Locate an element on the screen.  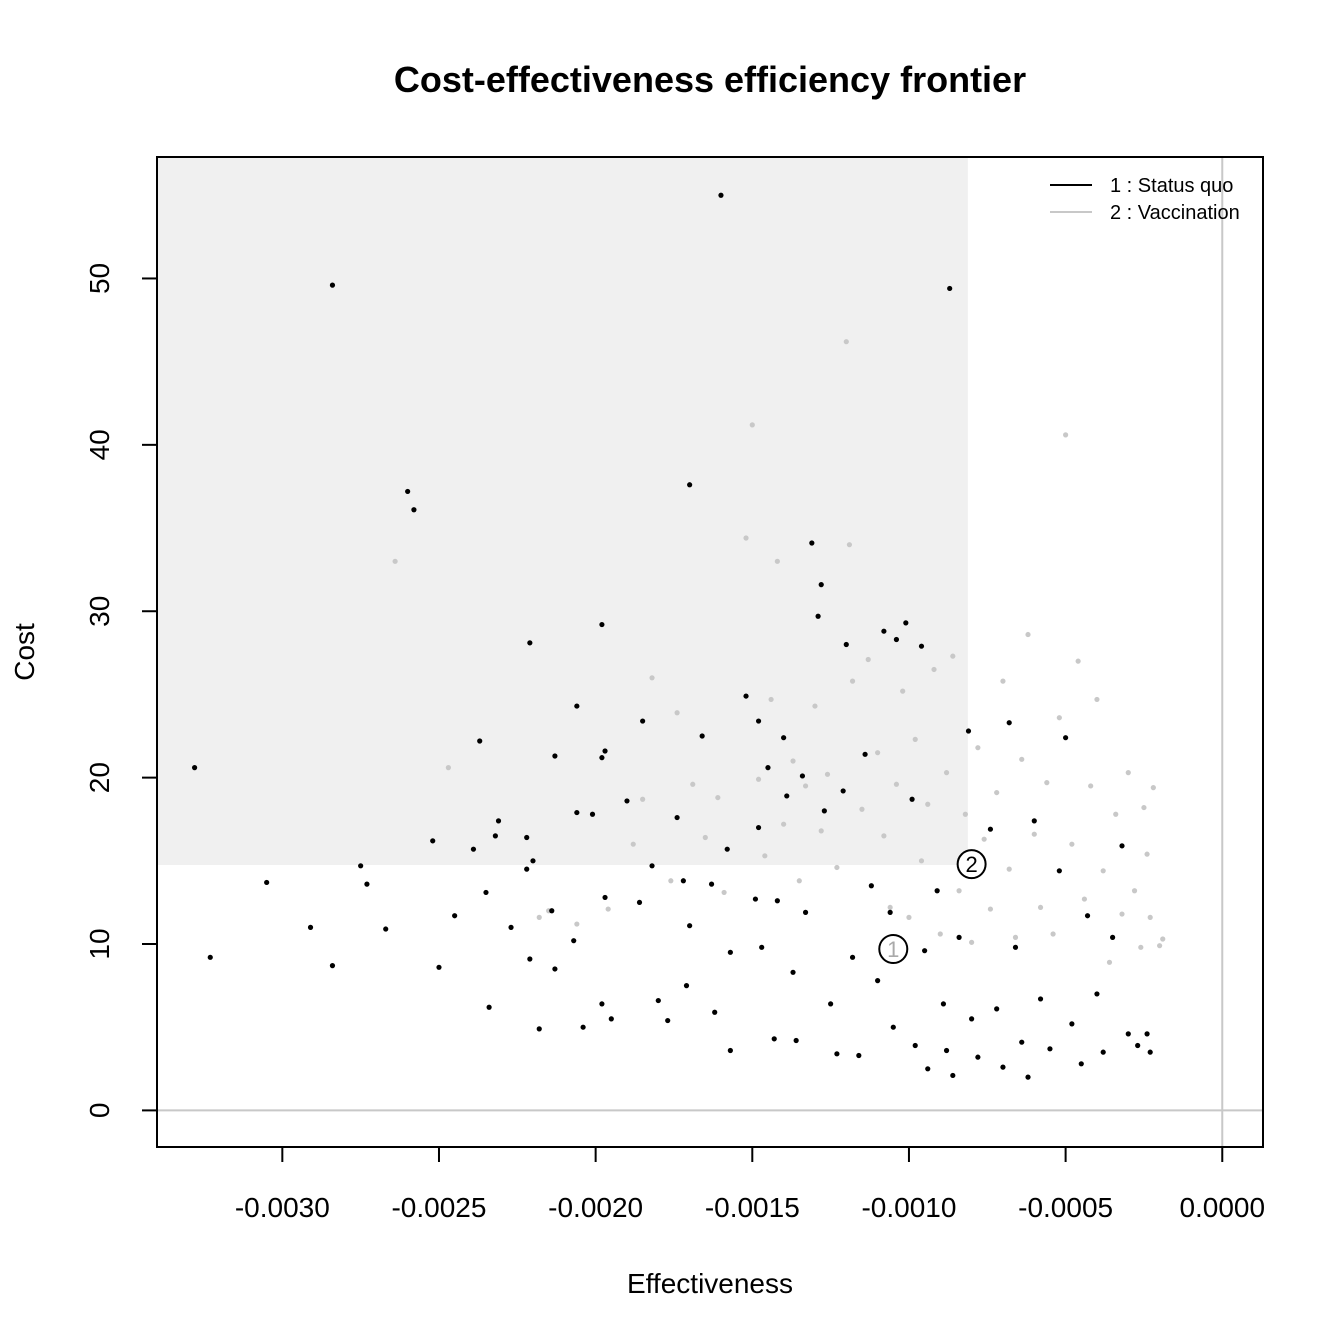
x-tick-label: -0.0025 is located at coordinates (438, 1207).